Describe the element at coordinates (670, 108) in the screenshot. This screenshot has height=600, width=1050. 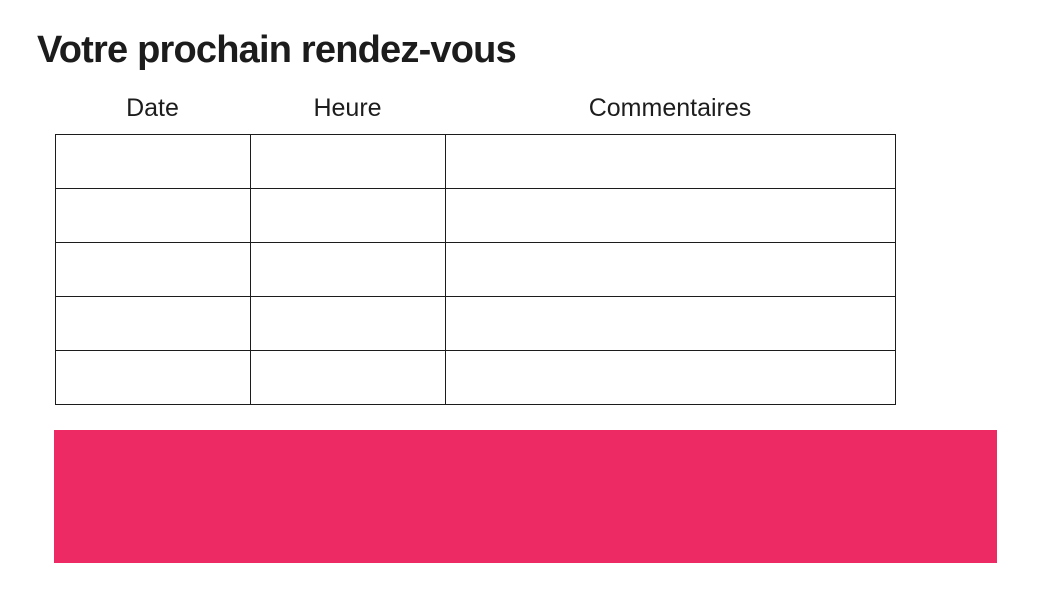
I see `column-header-commentaires: Commentaires` at that location.